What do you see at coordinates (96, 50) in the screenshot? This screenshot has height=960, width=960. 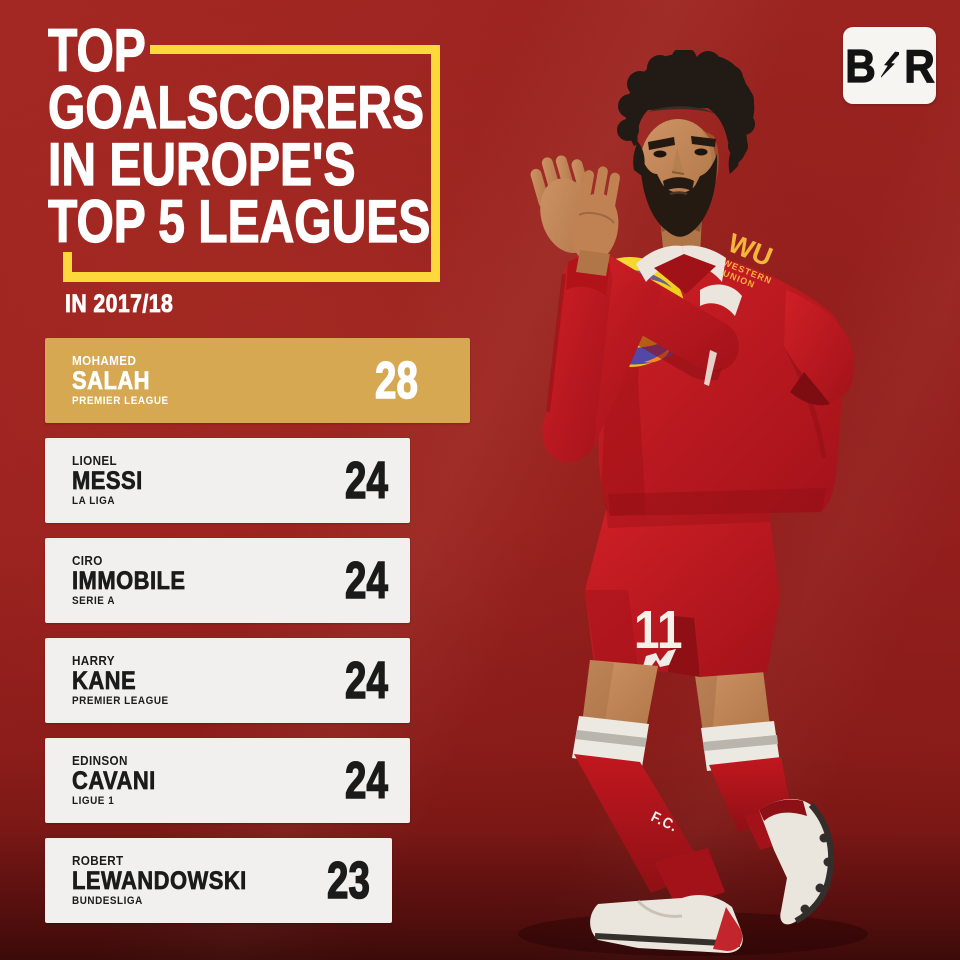 I see `title-line-1: TOP` at bounding box center [96, 50].